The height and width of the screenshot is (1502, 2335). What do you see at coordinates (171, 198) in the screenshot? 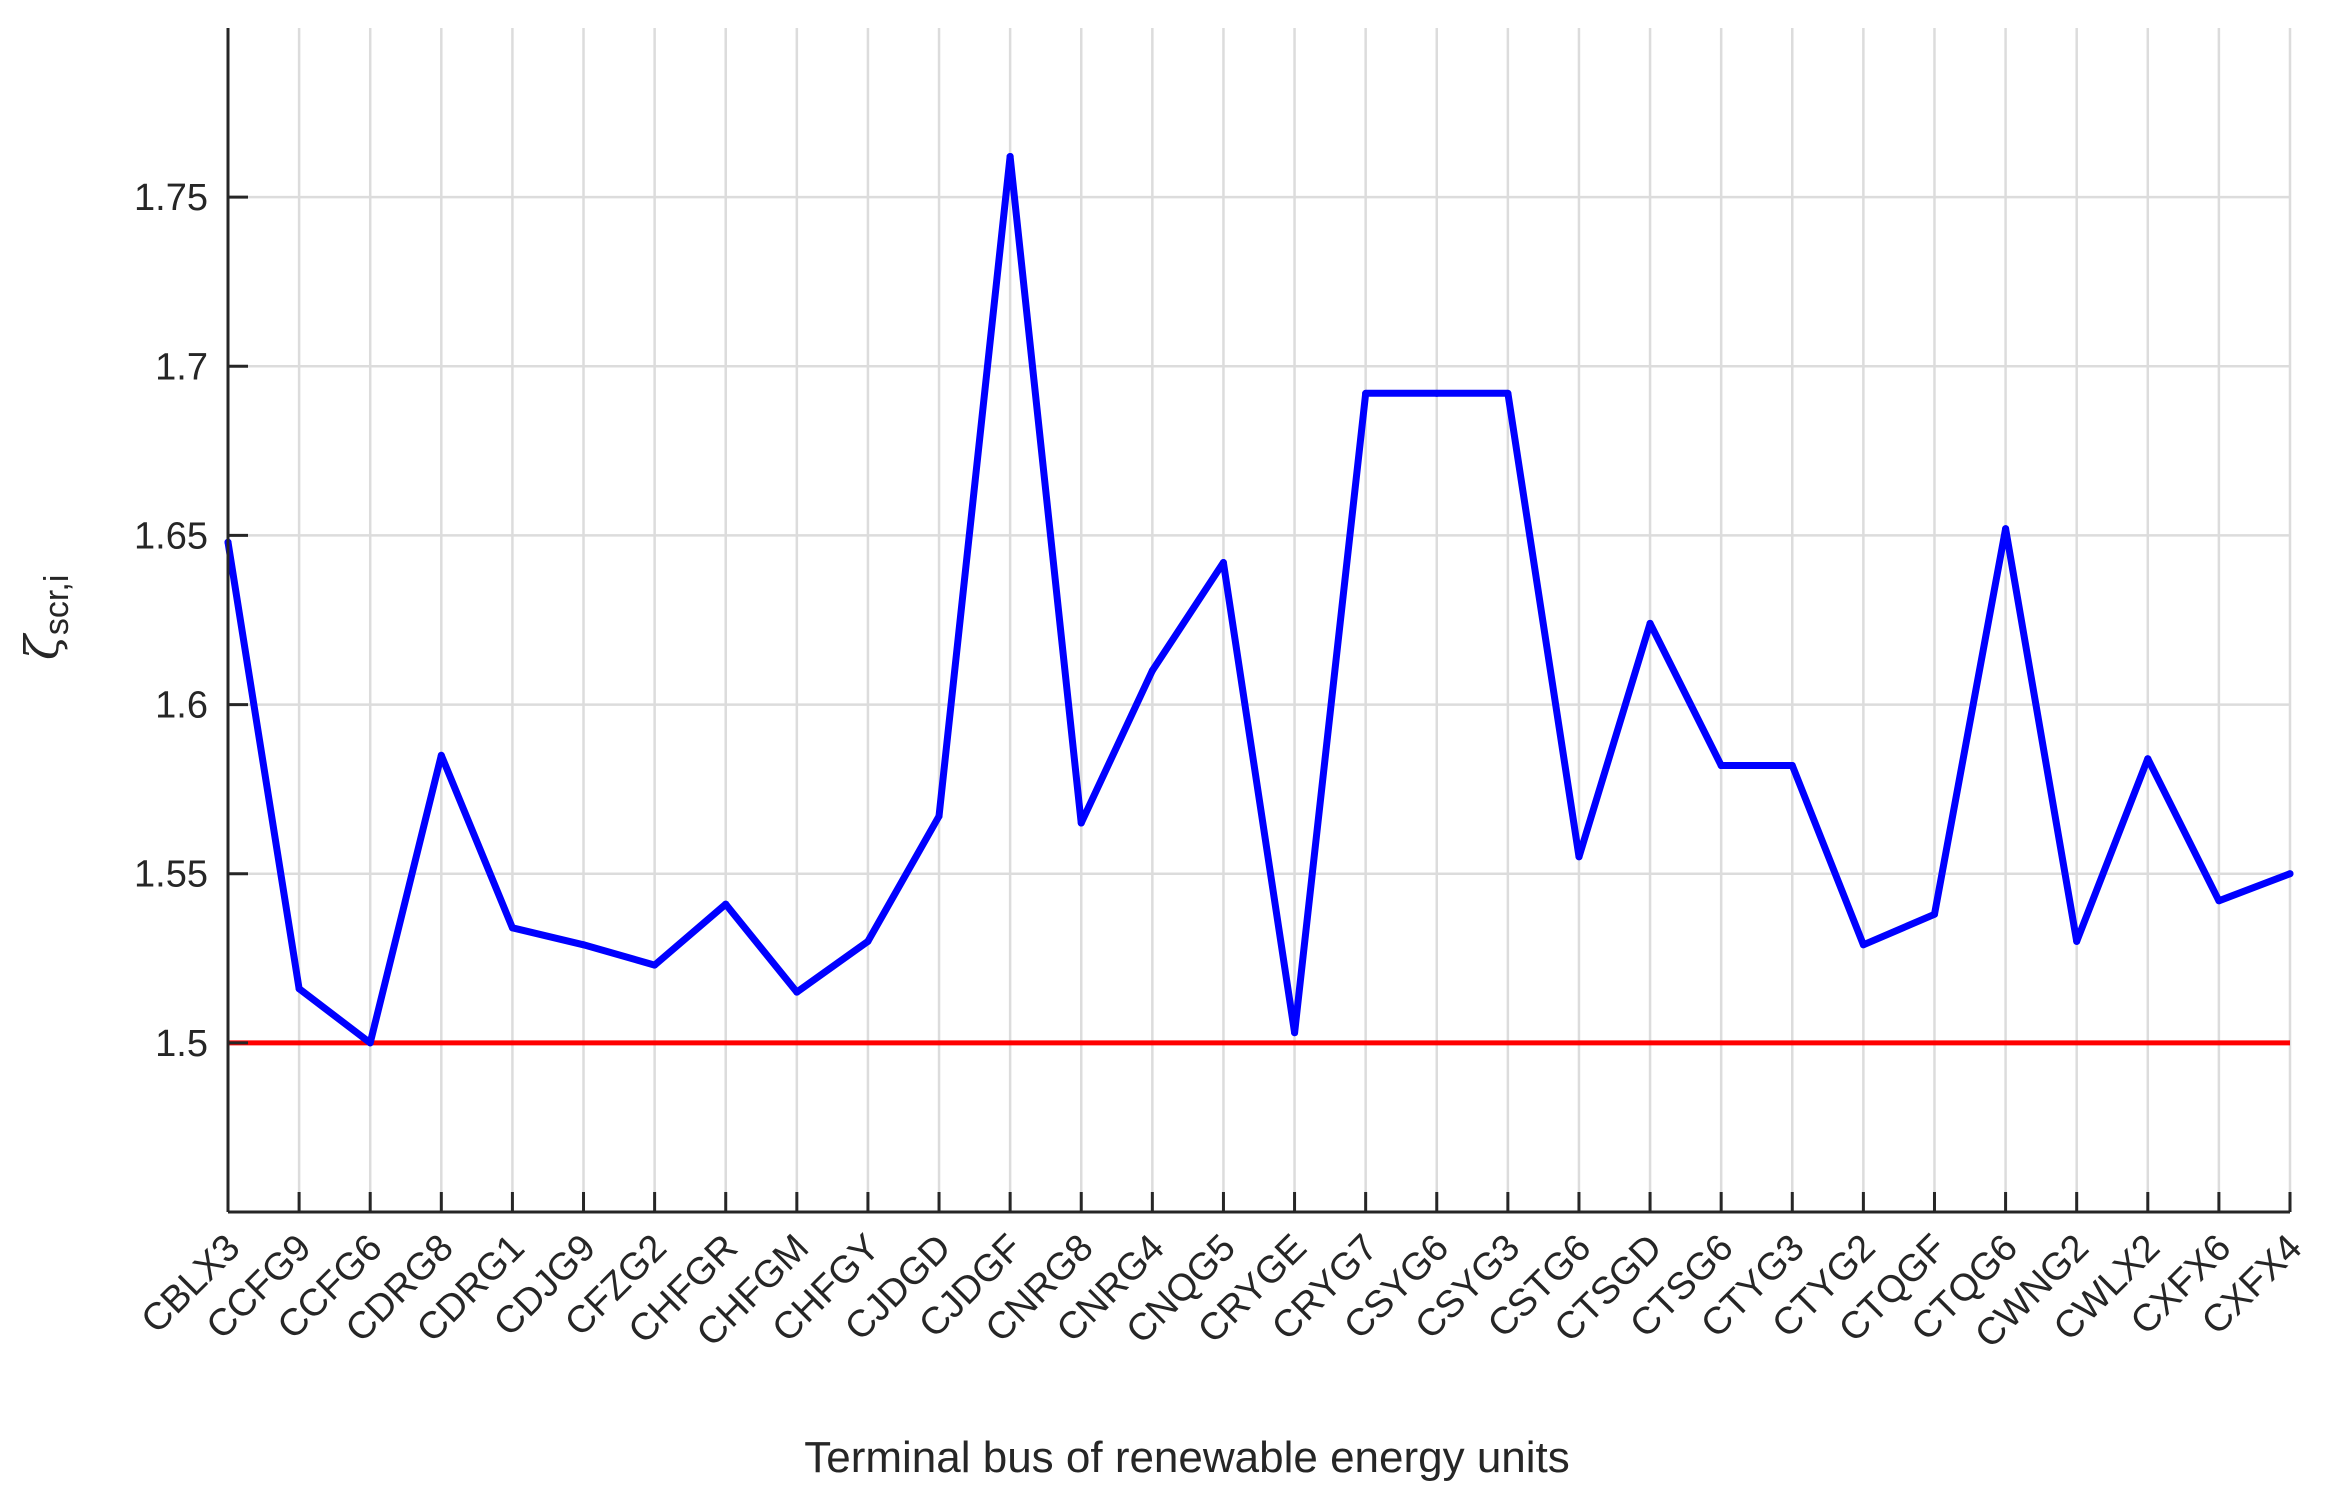
I see `y-tick-label: 1.75` at bounding box center [171, 198].